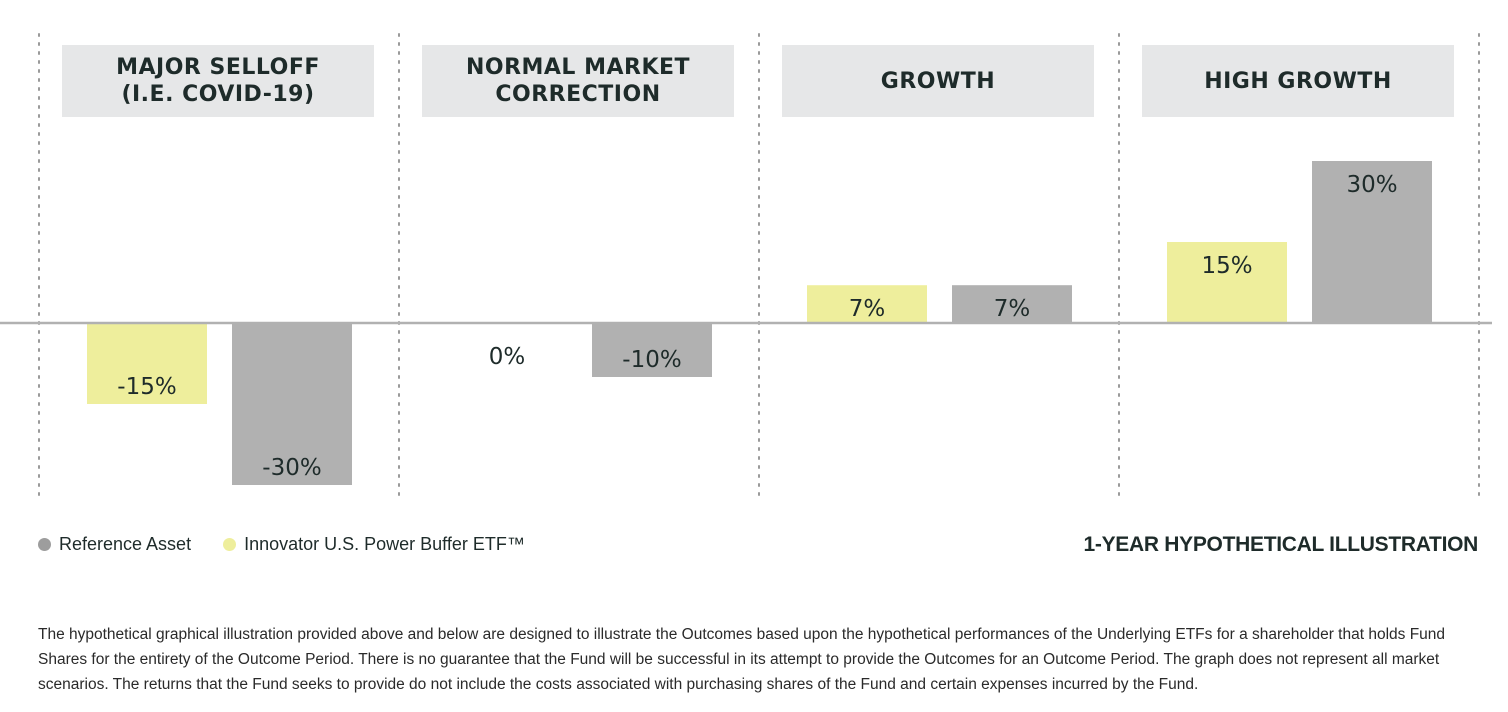  I want to click on scenario-header-normal-correction: NORMAL MARKET CORRECTION, so click(578, 81).